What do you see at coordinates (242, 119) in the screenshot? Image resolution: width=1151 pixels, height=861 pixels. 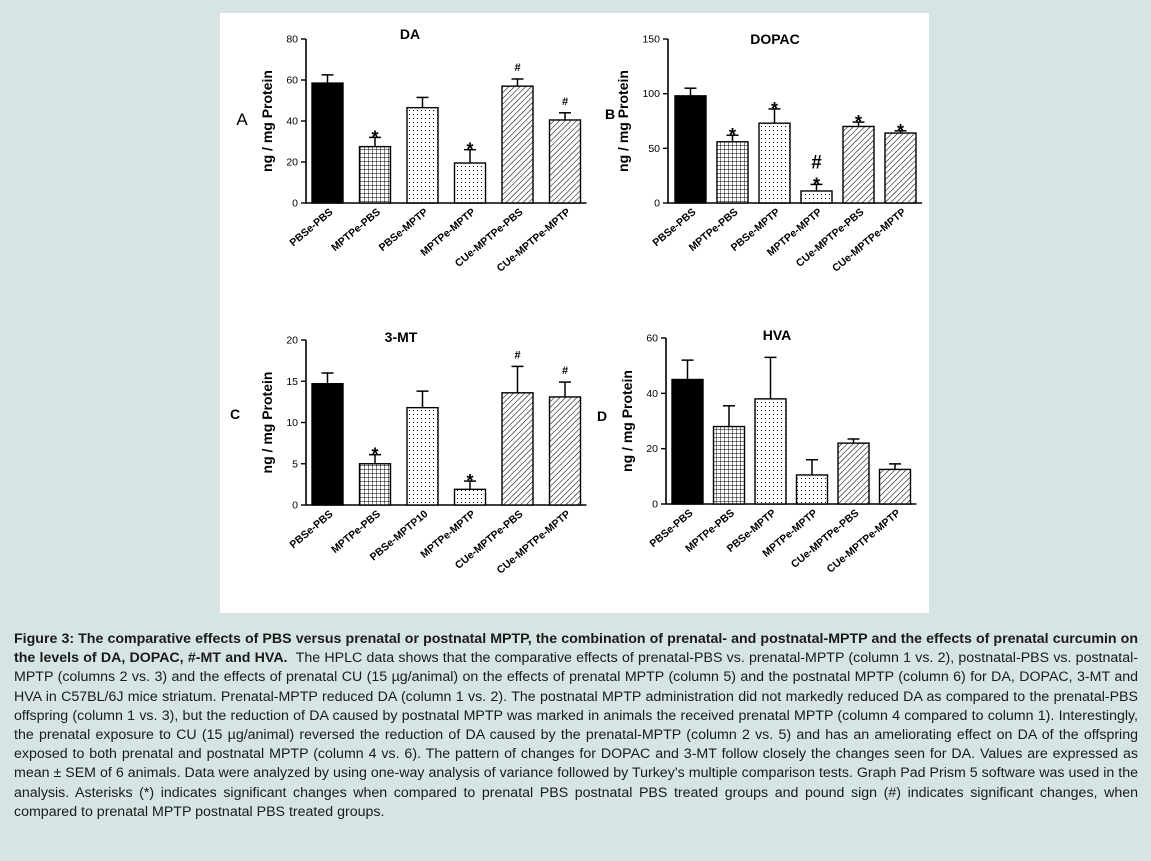 I see `chart-0-panel-letter: A` at bounding box center [242, 119].